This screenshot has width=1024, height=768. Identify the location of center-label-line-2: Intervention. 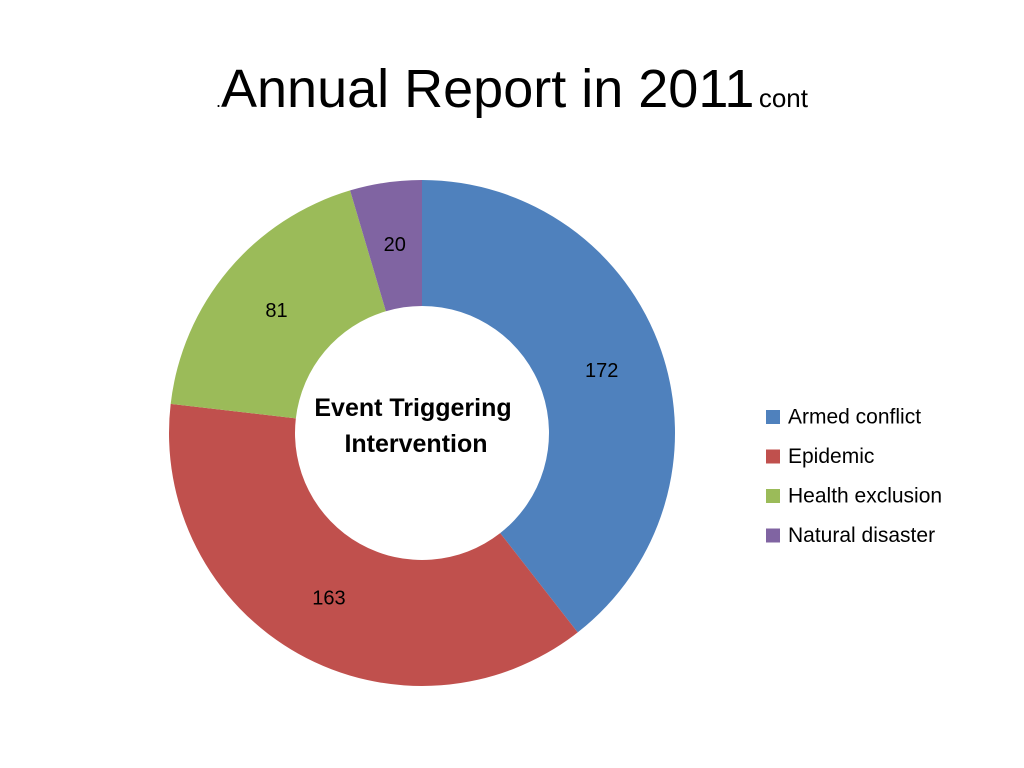
(415, 444).